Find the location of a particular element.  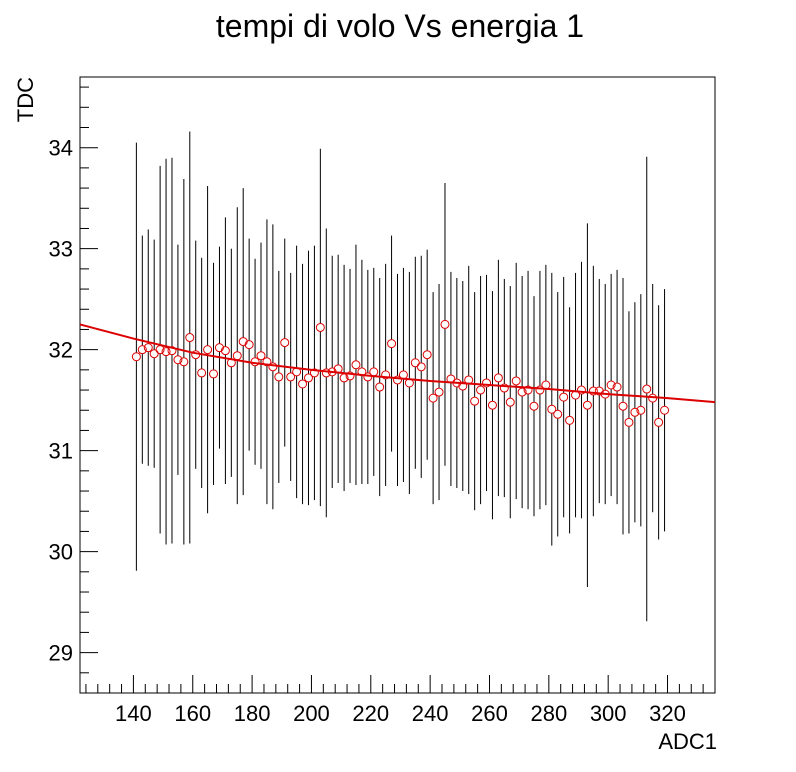

x-tick-label: 260 is located at coordinates (489, 713).